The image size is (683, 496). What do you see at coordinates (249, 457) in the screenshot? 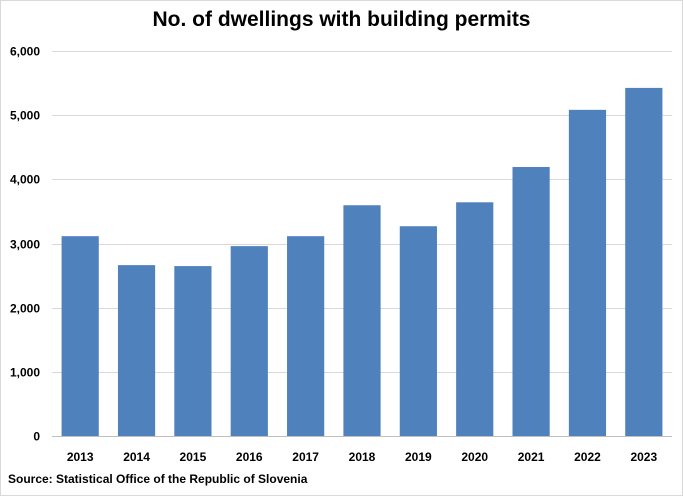
I see `x-tick-label: 2016` at bounding box center [249, 457].